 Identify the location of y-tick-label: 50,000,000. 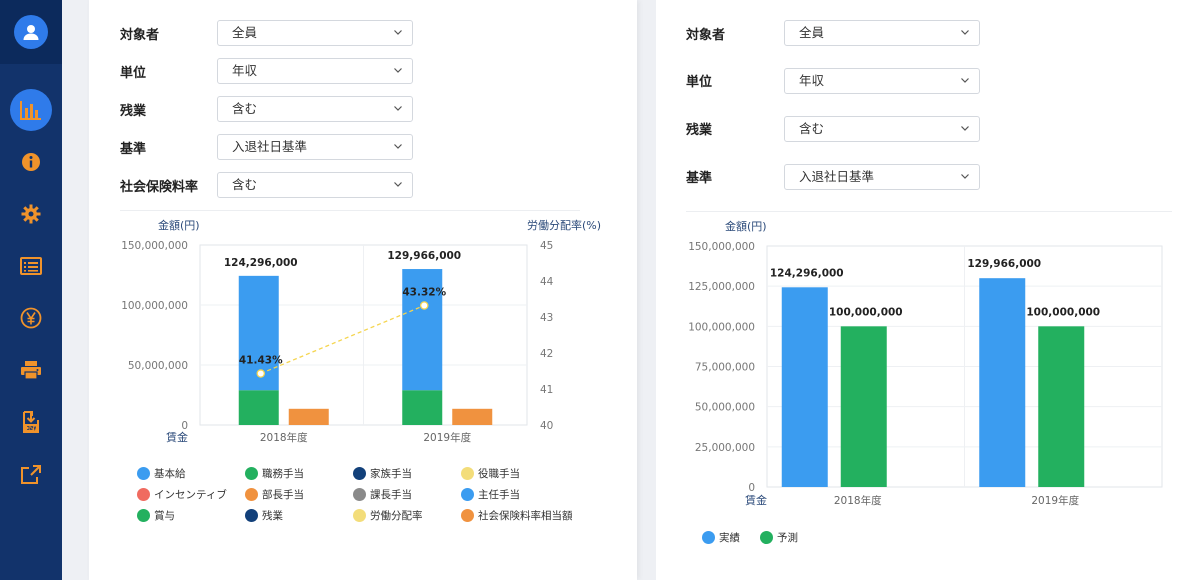
(725, 408).